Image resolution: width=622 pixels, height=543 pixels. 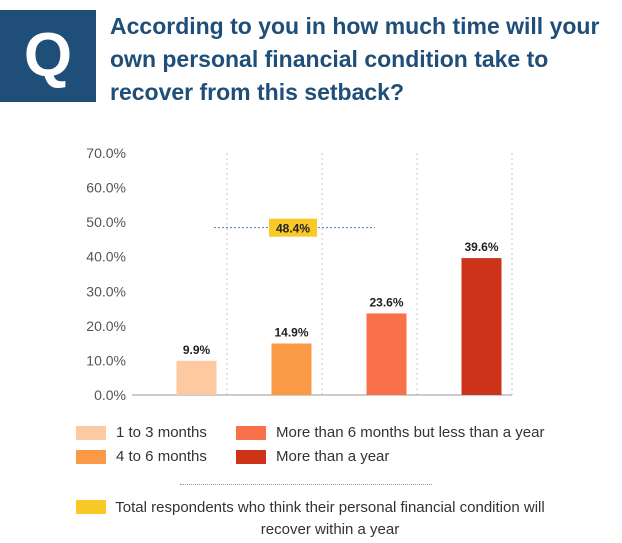 I want to click on y-tick-label: 30.0%, so click(x=106, y=291).